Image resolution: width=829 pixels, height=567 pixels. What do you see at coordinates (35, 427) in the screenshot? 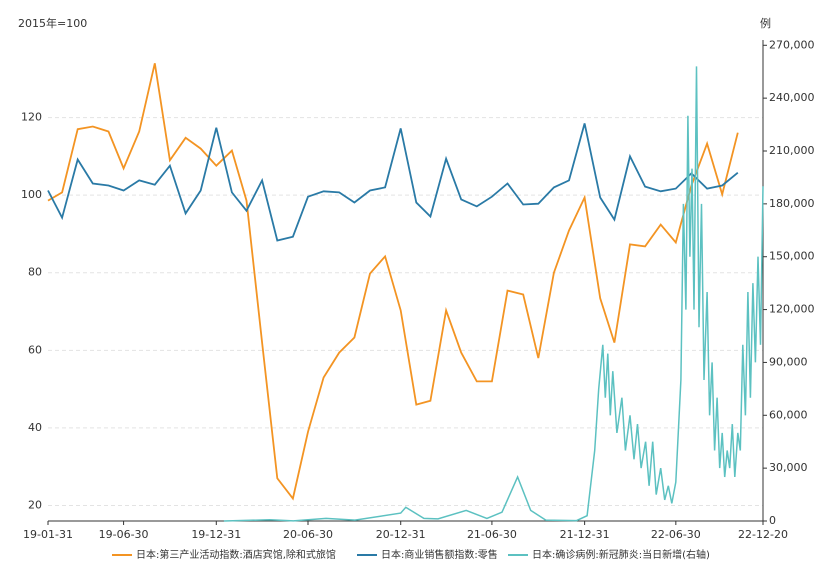
I see `y-tick-label: 40` at bounding box center [35, 427].